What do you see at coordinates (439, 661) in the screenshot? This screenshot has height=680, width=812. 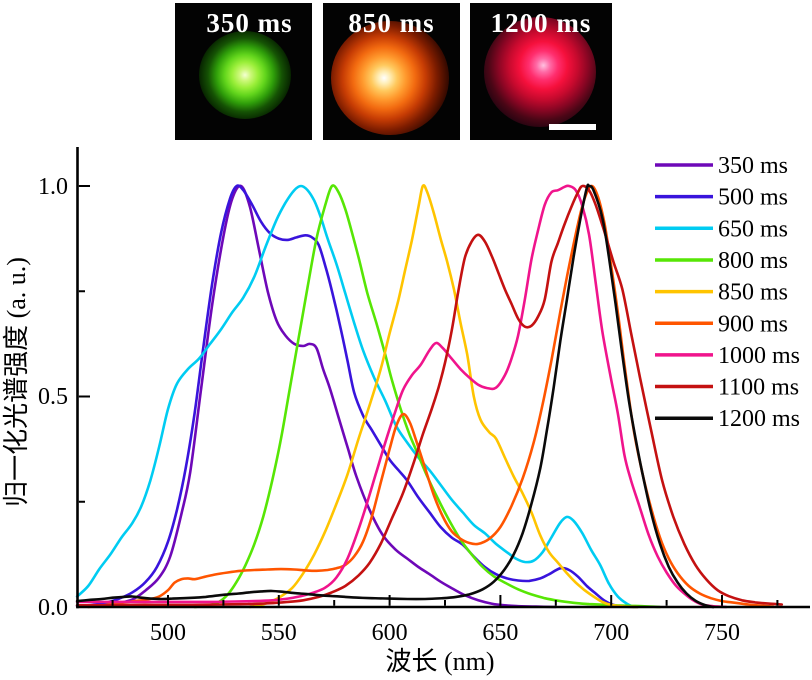 I see `x-axis-title: 波长 (nm)` at bounding box center [439, 661].